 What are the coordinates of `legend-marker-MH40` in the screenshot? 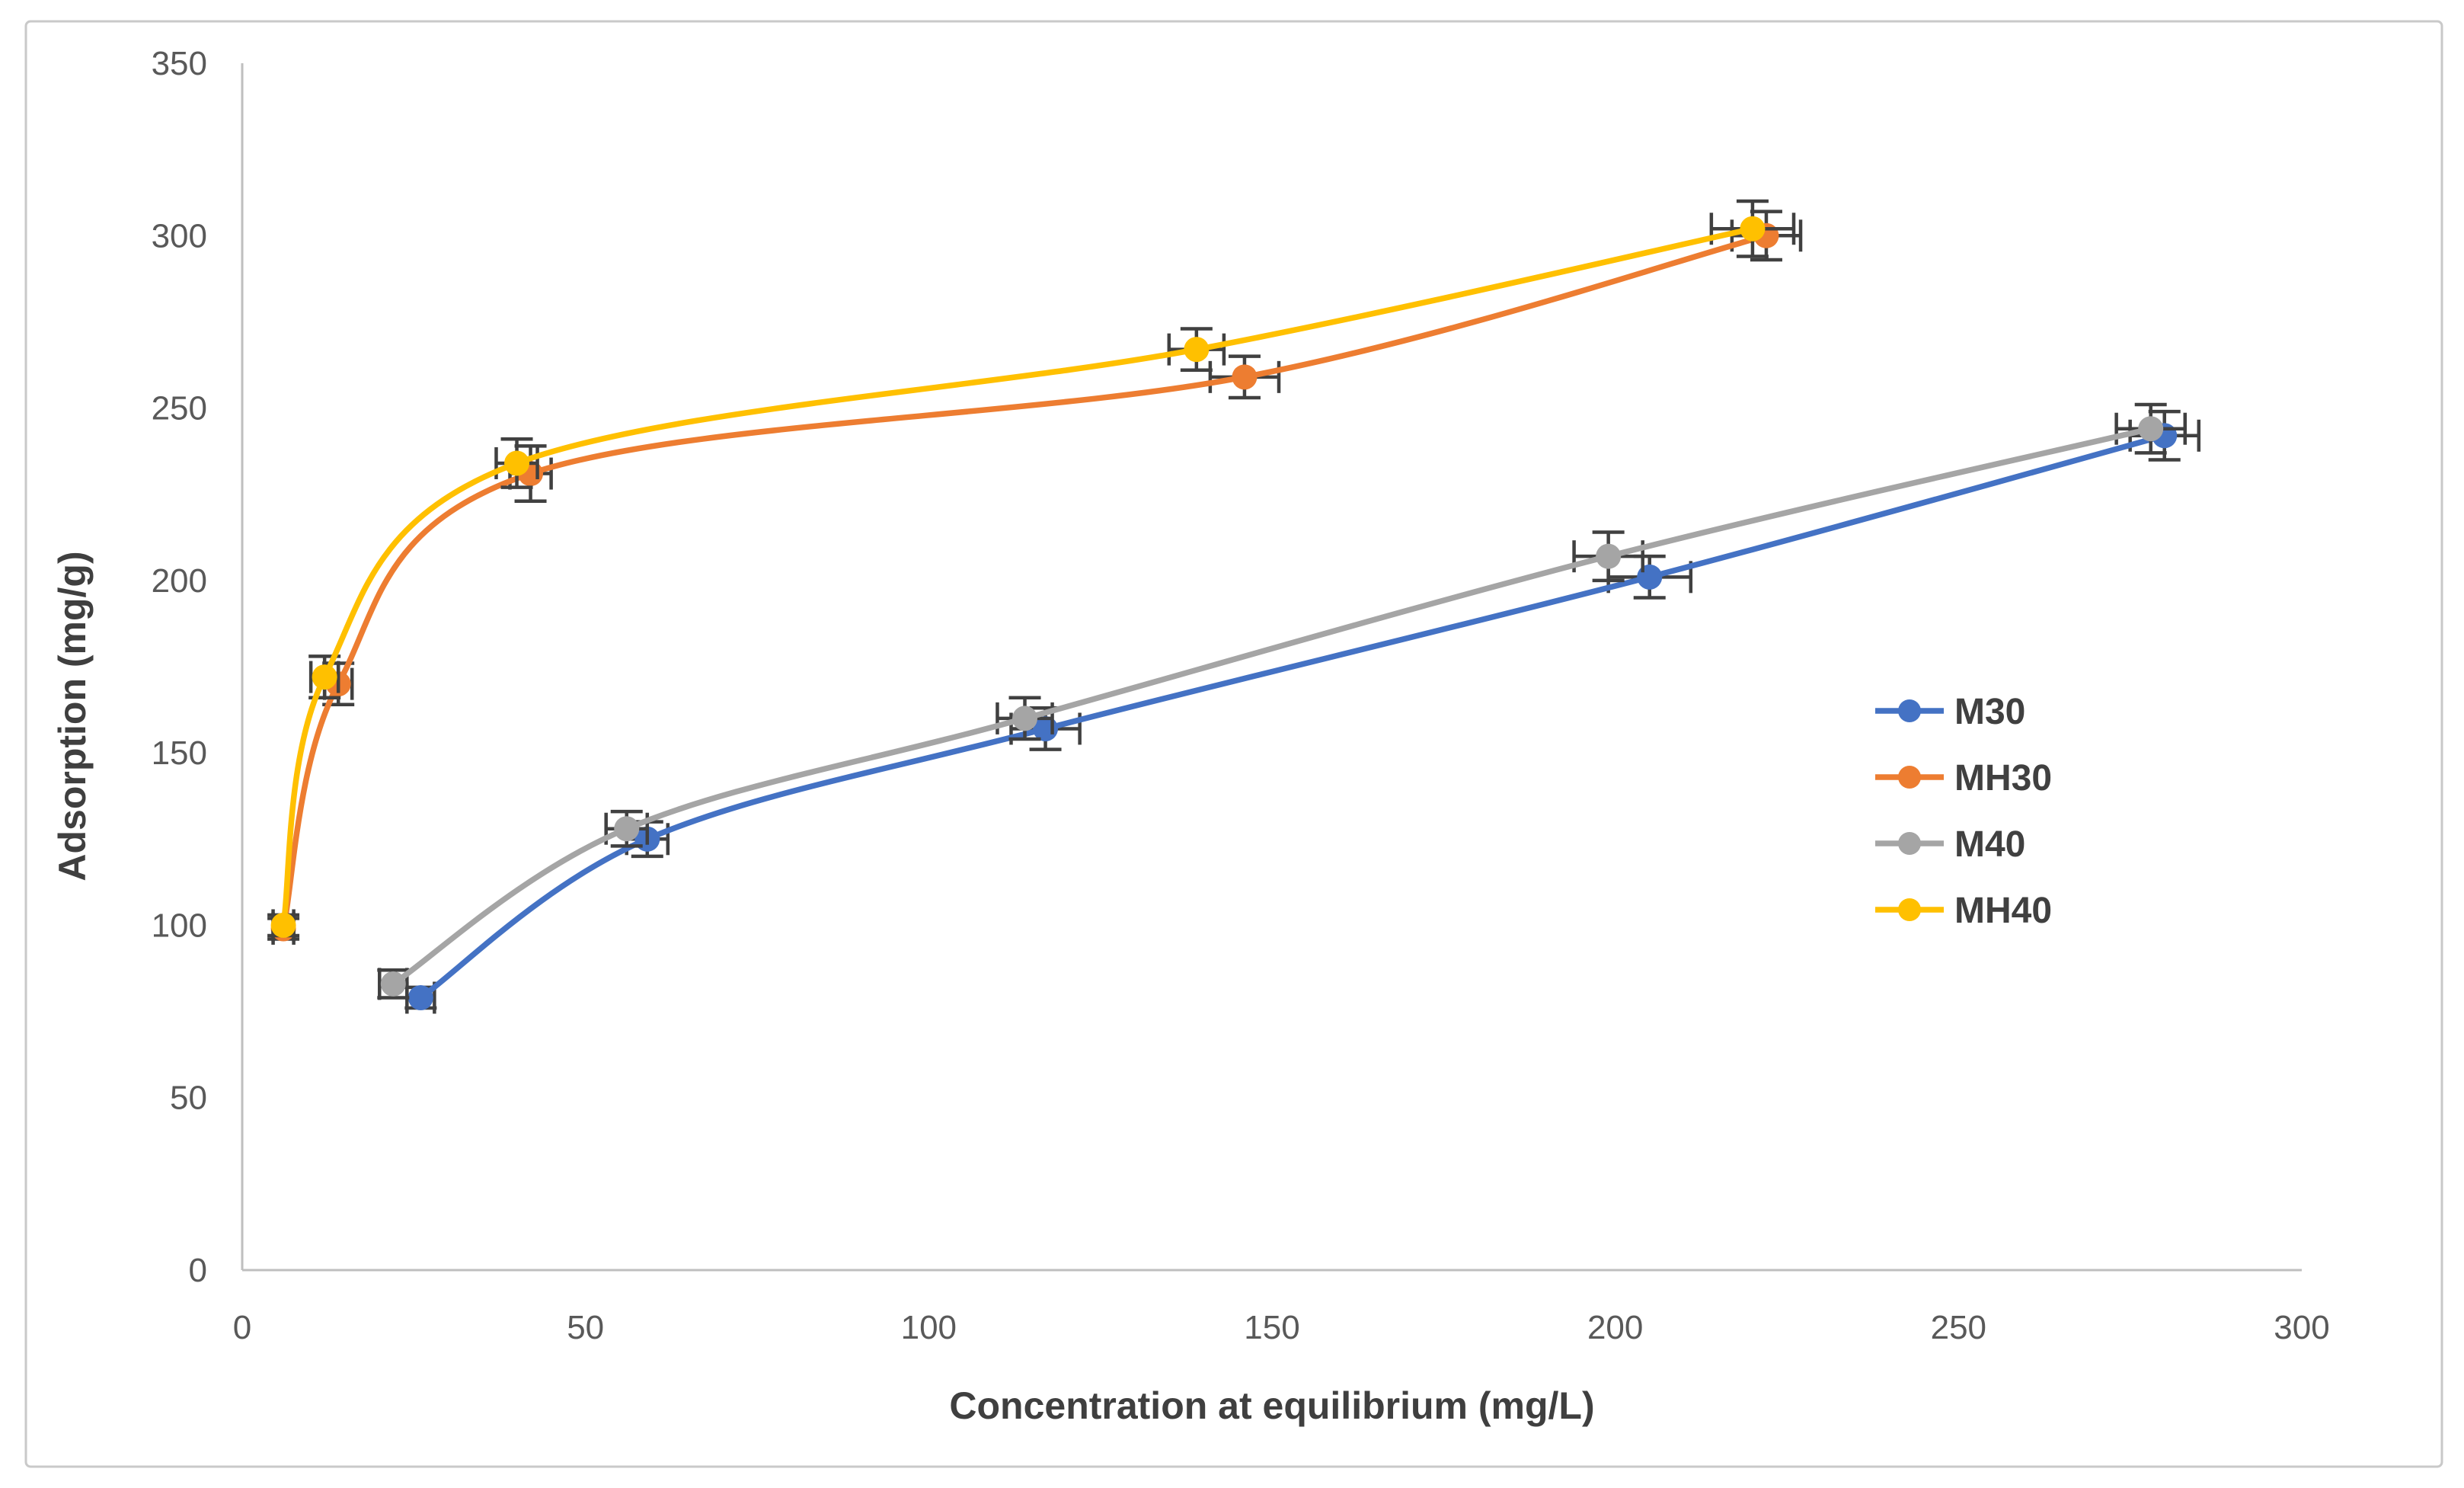 It's located at (1909, 909).